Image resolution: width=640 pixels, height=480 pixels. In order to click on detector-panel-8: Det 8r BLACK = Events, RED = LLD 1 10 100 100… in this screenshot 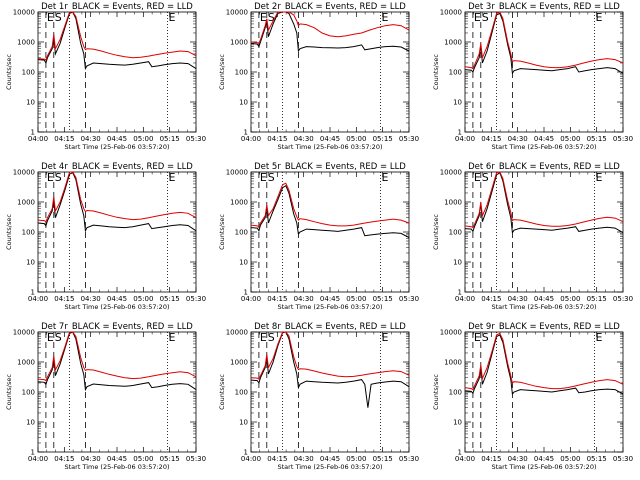, I will do `click(318, 396)`.